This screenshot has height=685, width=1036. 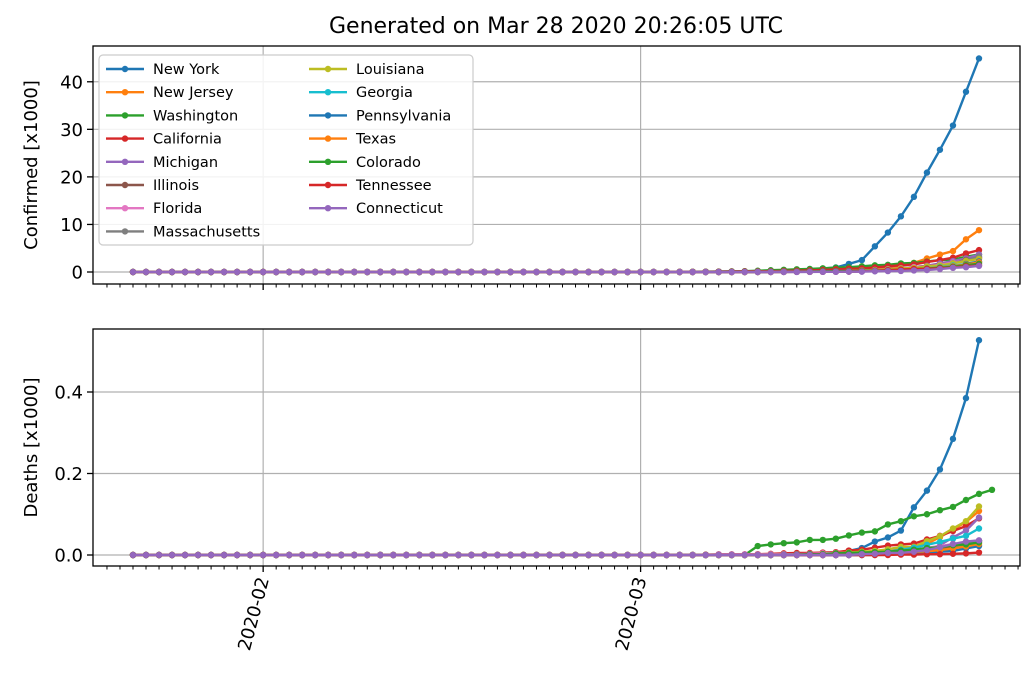 What do you see at coordinates (195, 116) in the screenshot?
I see `legend-label: Washington` at bounding box center [195, 116].